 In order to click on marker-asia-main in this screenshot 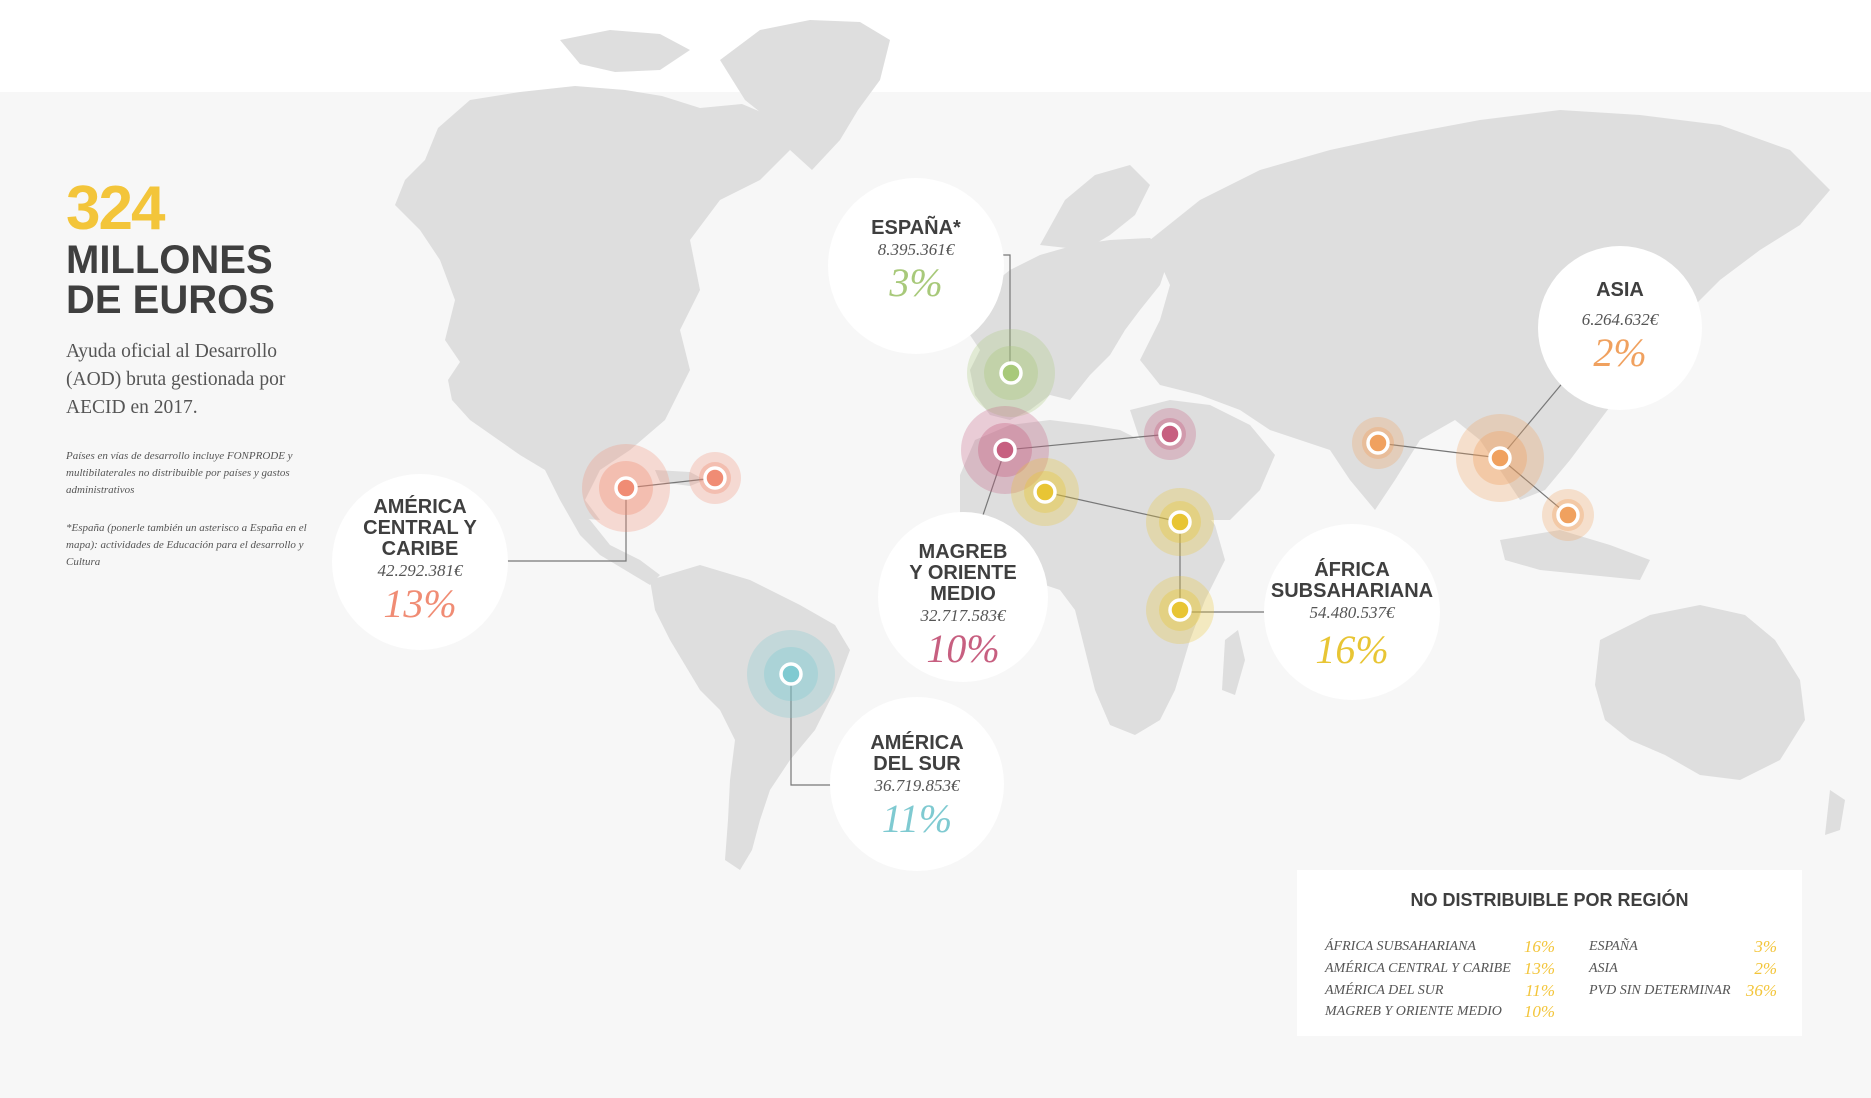, I will do `click(1500, 458)`.